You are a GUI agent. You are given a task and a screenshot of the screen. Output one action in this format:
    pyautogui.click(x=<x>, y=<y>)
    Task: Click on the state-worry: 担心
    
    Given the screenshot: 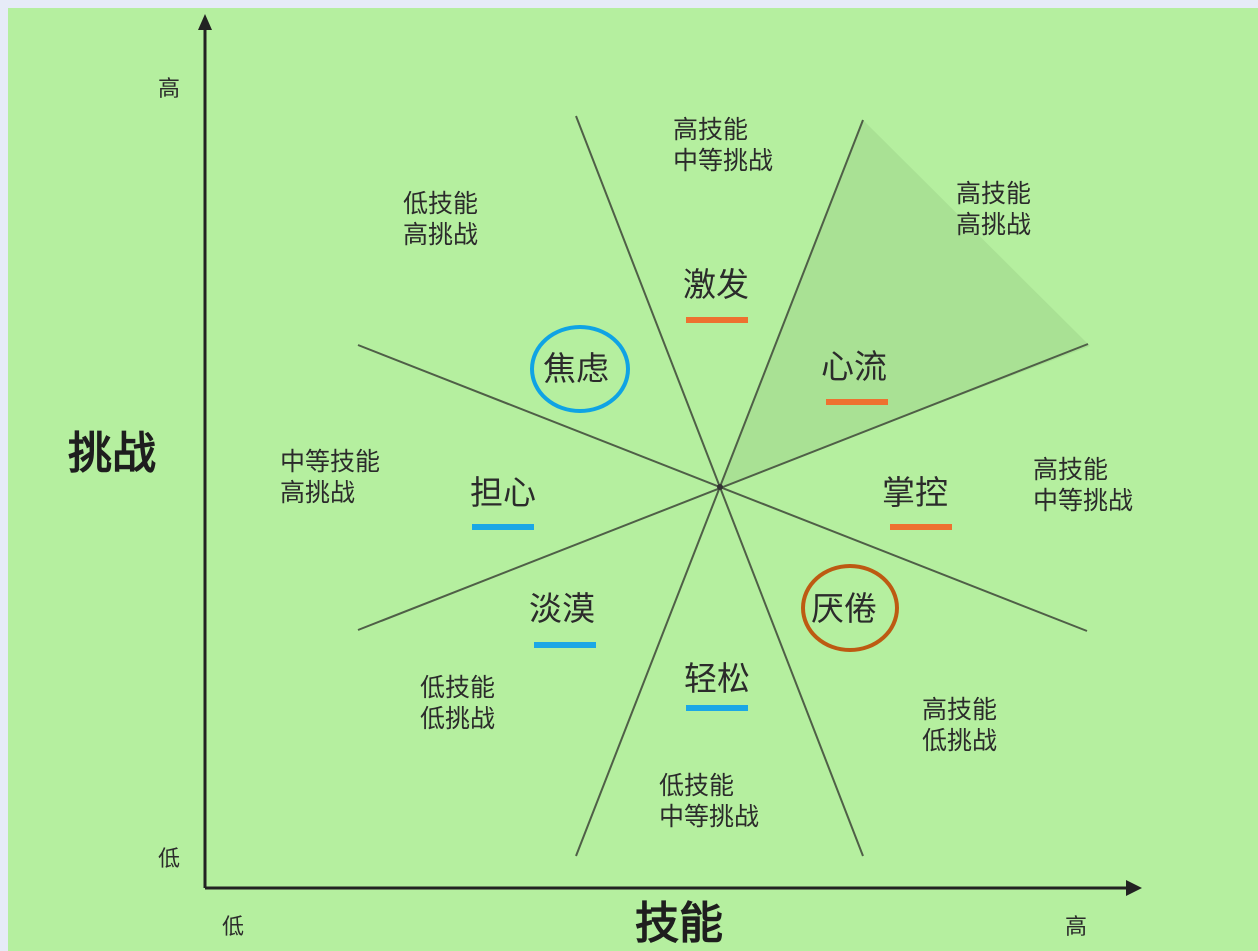 What is the action you would take?
    pyautogui.click(x=503, y=492)
    